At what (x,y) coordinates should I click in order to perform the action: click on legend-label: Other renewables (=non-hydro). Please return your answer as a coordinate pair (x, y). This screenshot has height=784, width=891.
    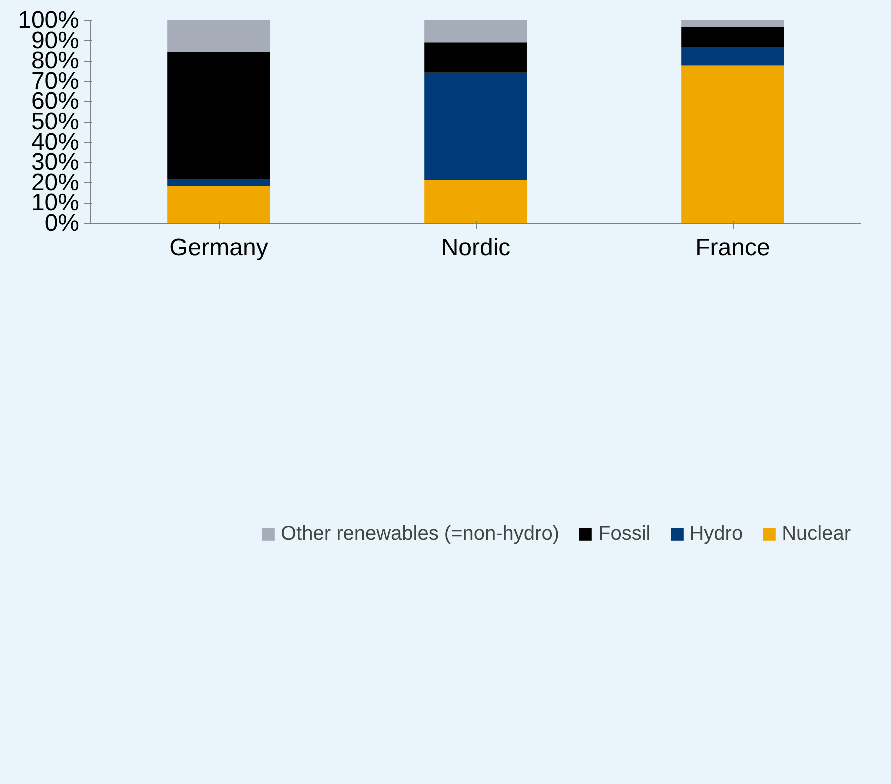
    Looking at the image, I should click on (420, 534).